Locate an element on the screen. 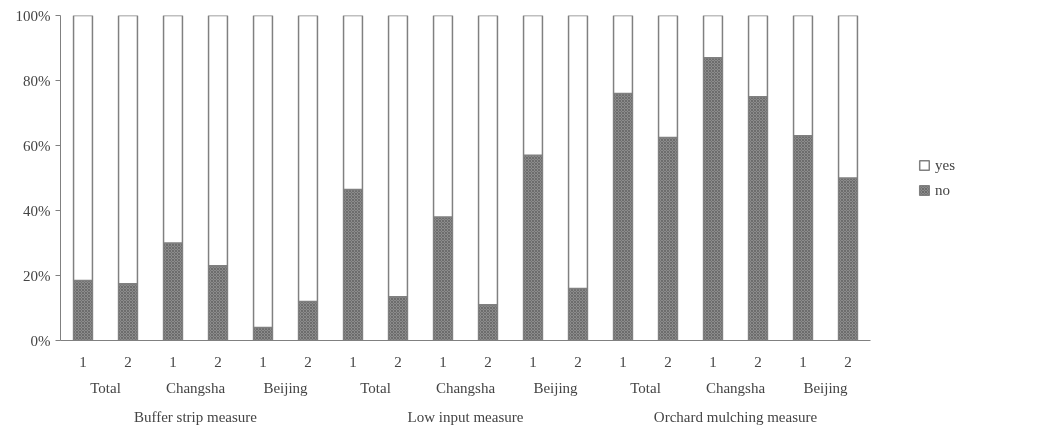  y-tick-label: 20% is located at coordinates (37, 275).